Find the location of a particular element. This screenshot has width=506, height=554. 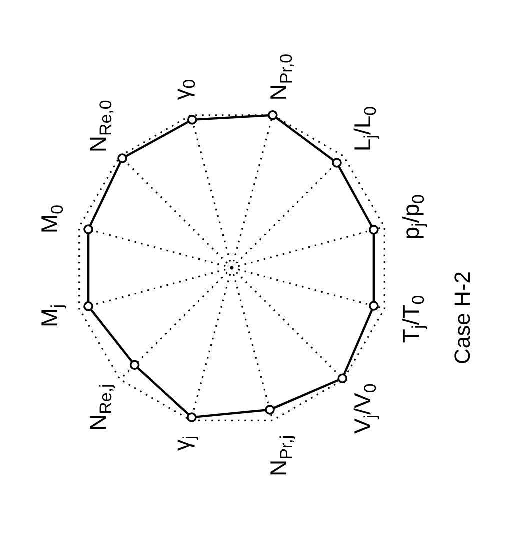

spoke-label: Lj/L0 is located at coordinates (365, 129).